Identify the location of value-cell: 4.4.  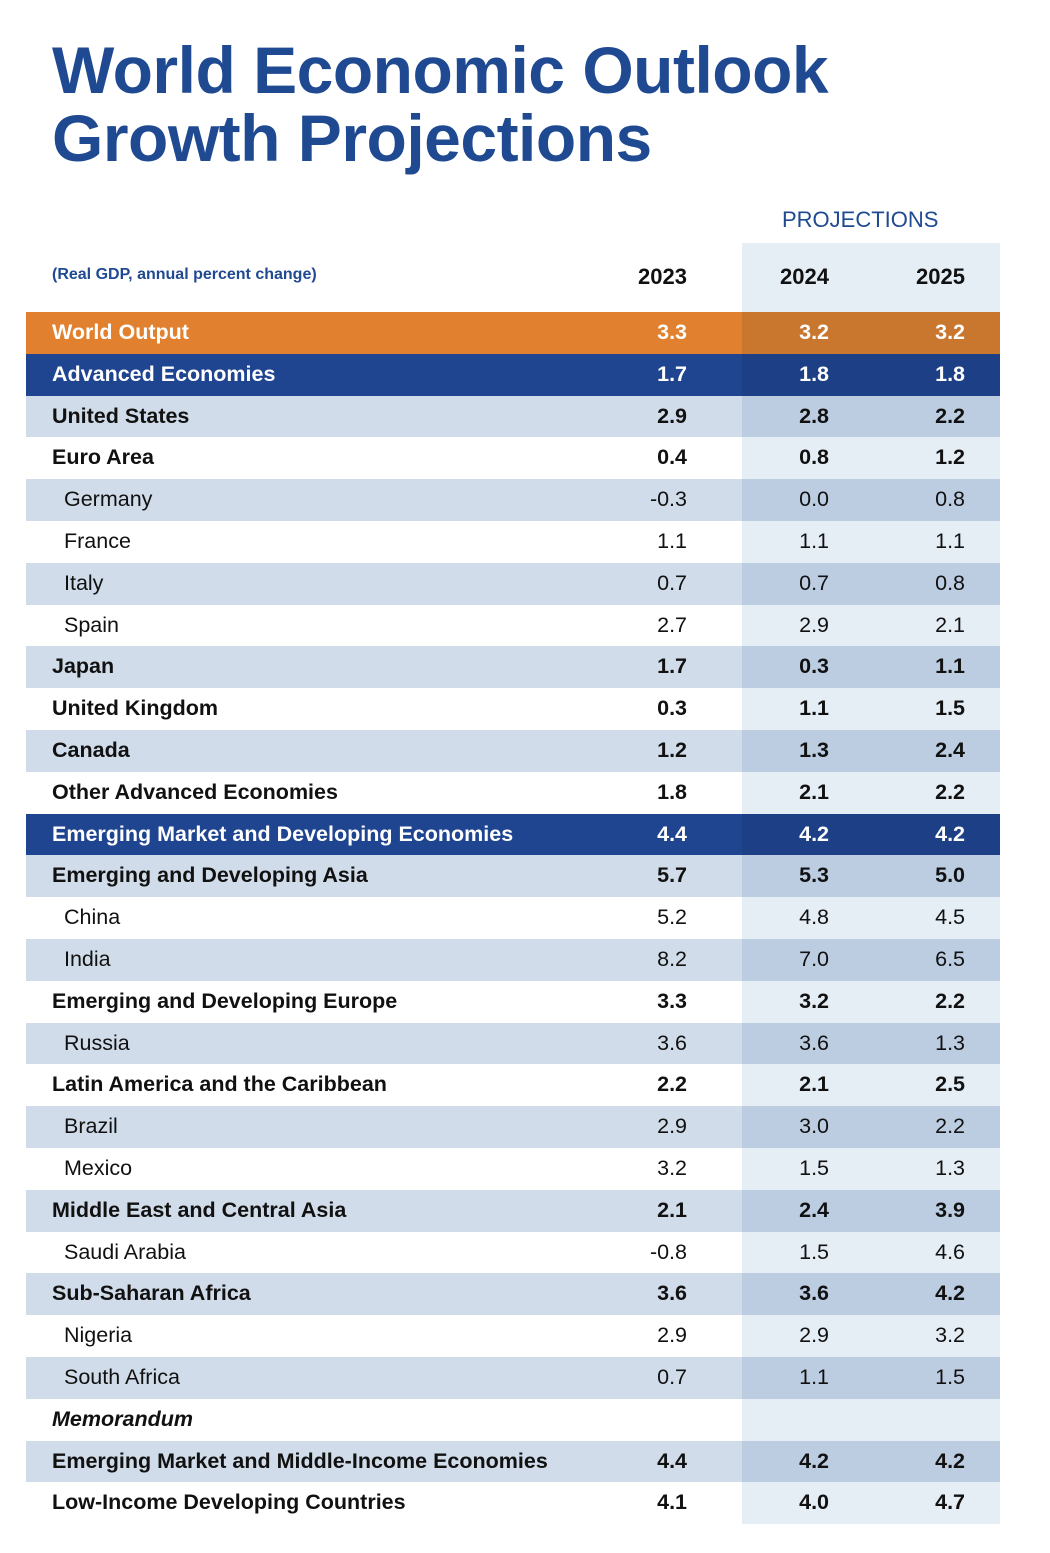
(672, 833).